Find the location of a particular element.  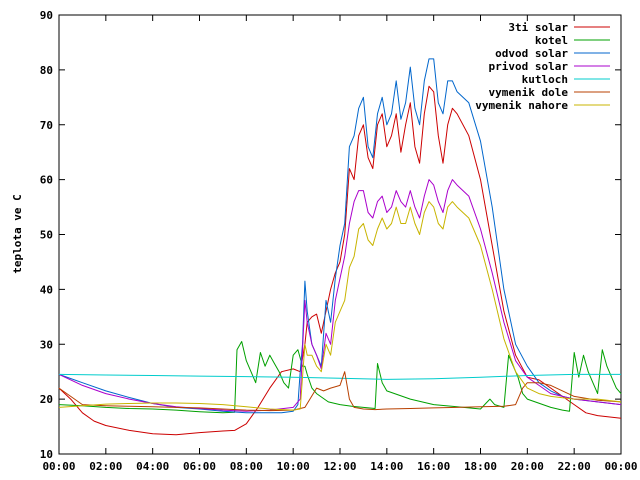

legend-label: kutloch is located at coordinates (545, 79).